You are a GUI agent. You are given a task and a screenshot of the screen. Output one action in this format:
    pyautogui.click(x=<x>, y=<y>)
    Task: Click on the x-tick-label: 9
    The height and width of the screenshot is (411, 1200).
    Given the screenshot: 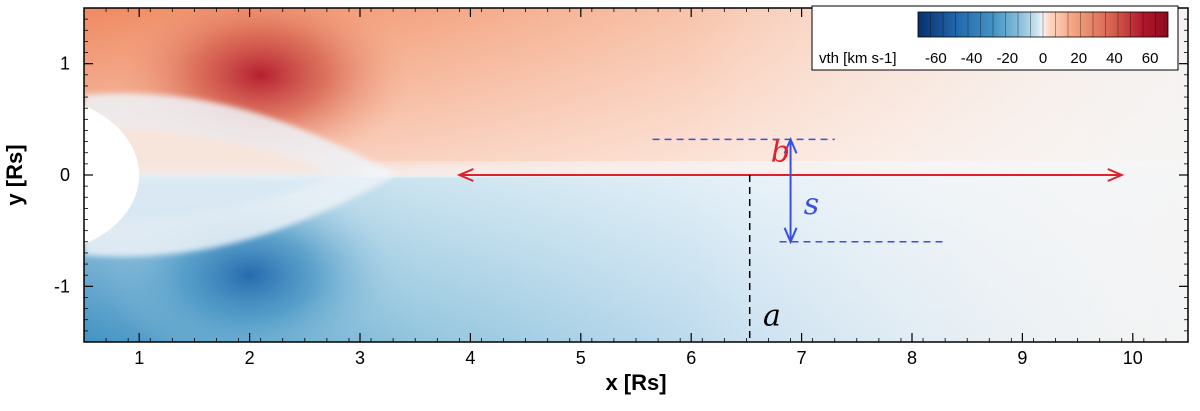 What is the action you would take?
    pyautogui.click(x=1022, y=358)
    